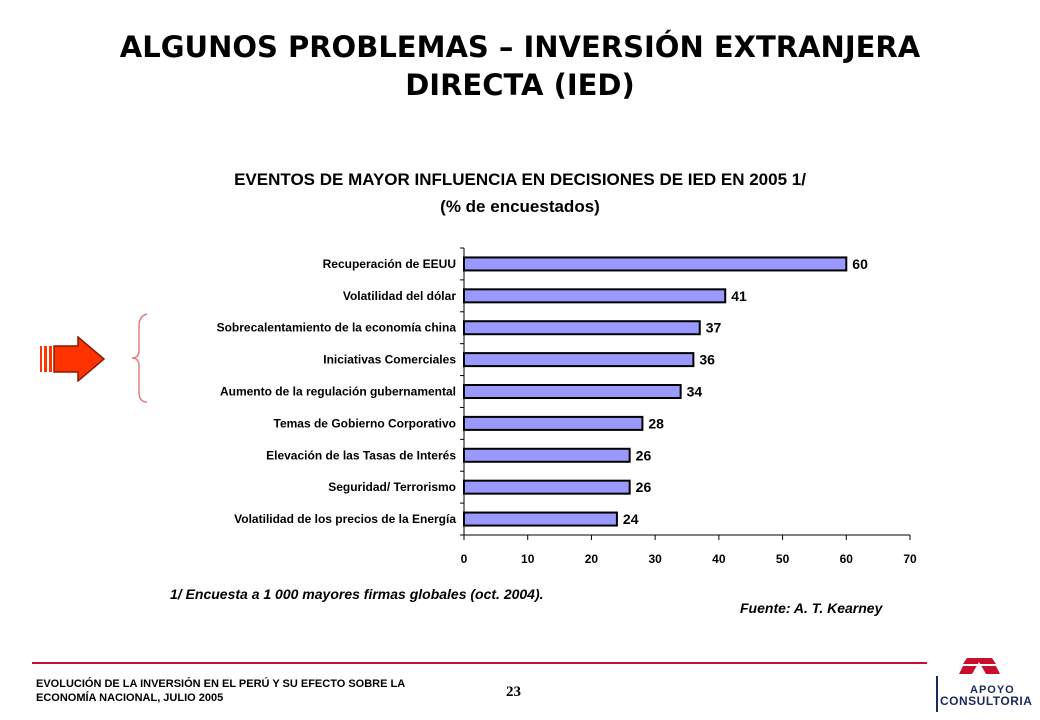 This screenshot has height=720, width=1040. Describe the element at coordinates (365, 423) in the screenshot. I see `category-label: Temas de Gobierno Corporativo` at that location.